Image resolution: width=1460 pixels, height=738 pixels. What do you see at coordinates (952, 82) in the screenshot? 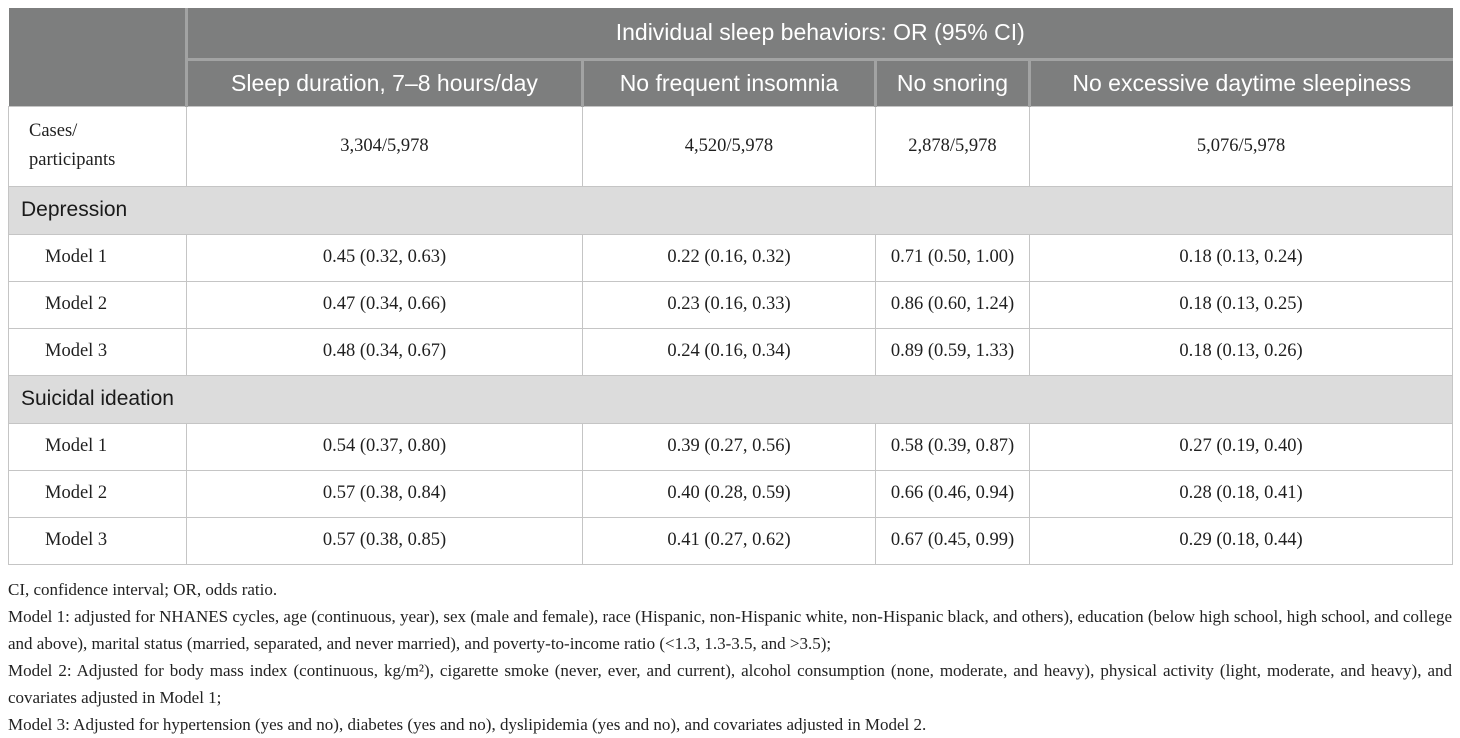
I see `col-header-no-snoring: No snoring` at bounding box center [952, 82].